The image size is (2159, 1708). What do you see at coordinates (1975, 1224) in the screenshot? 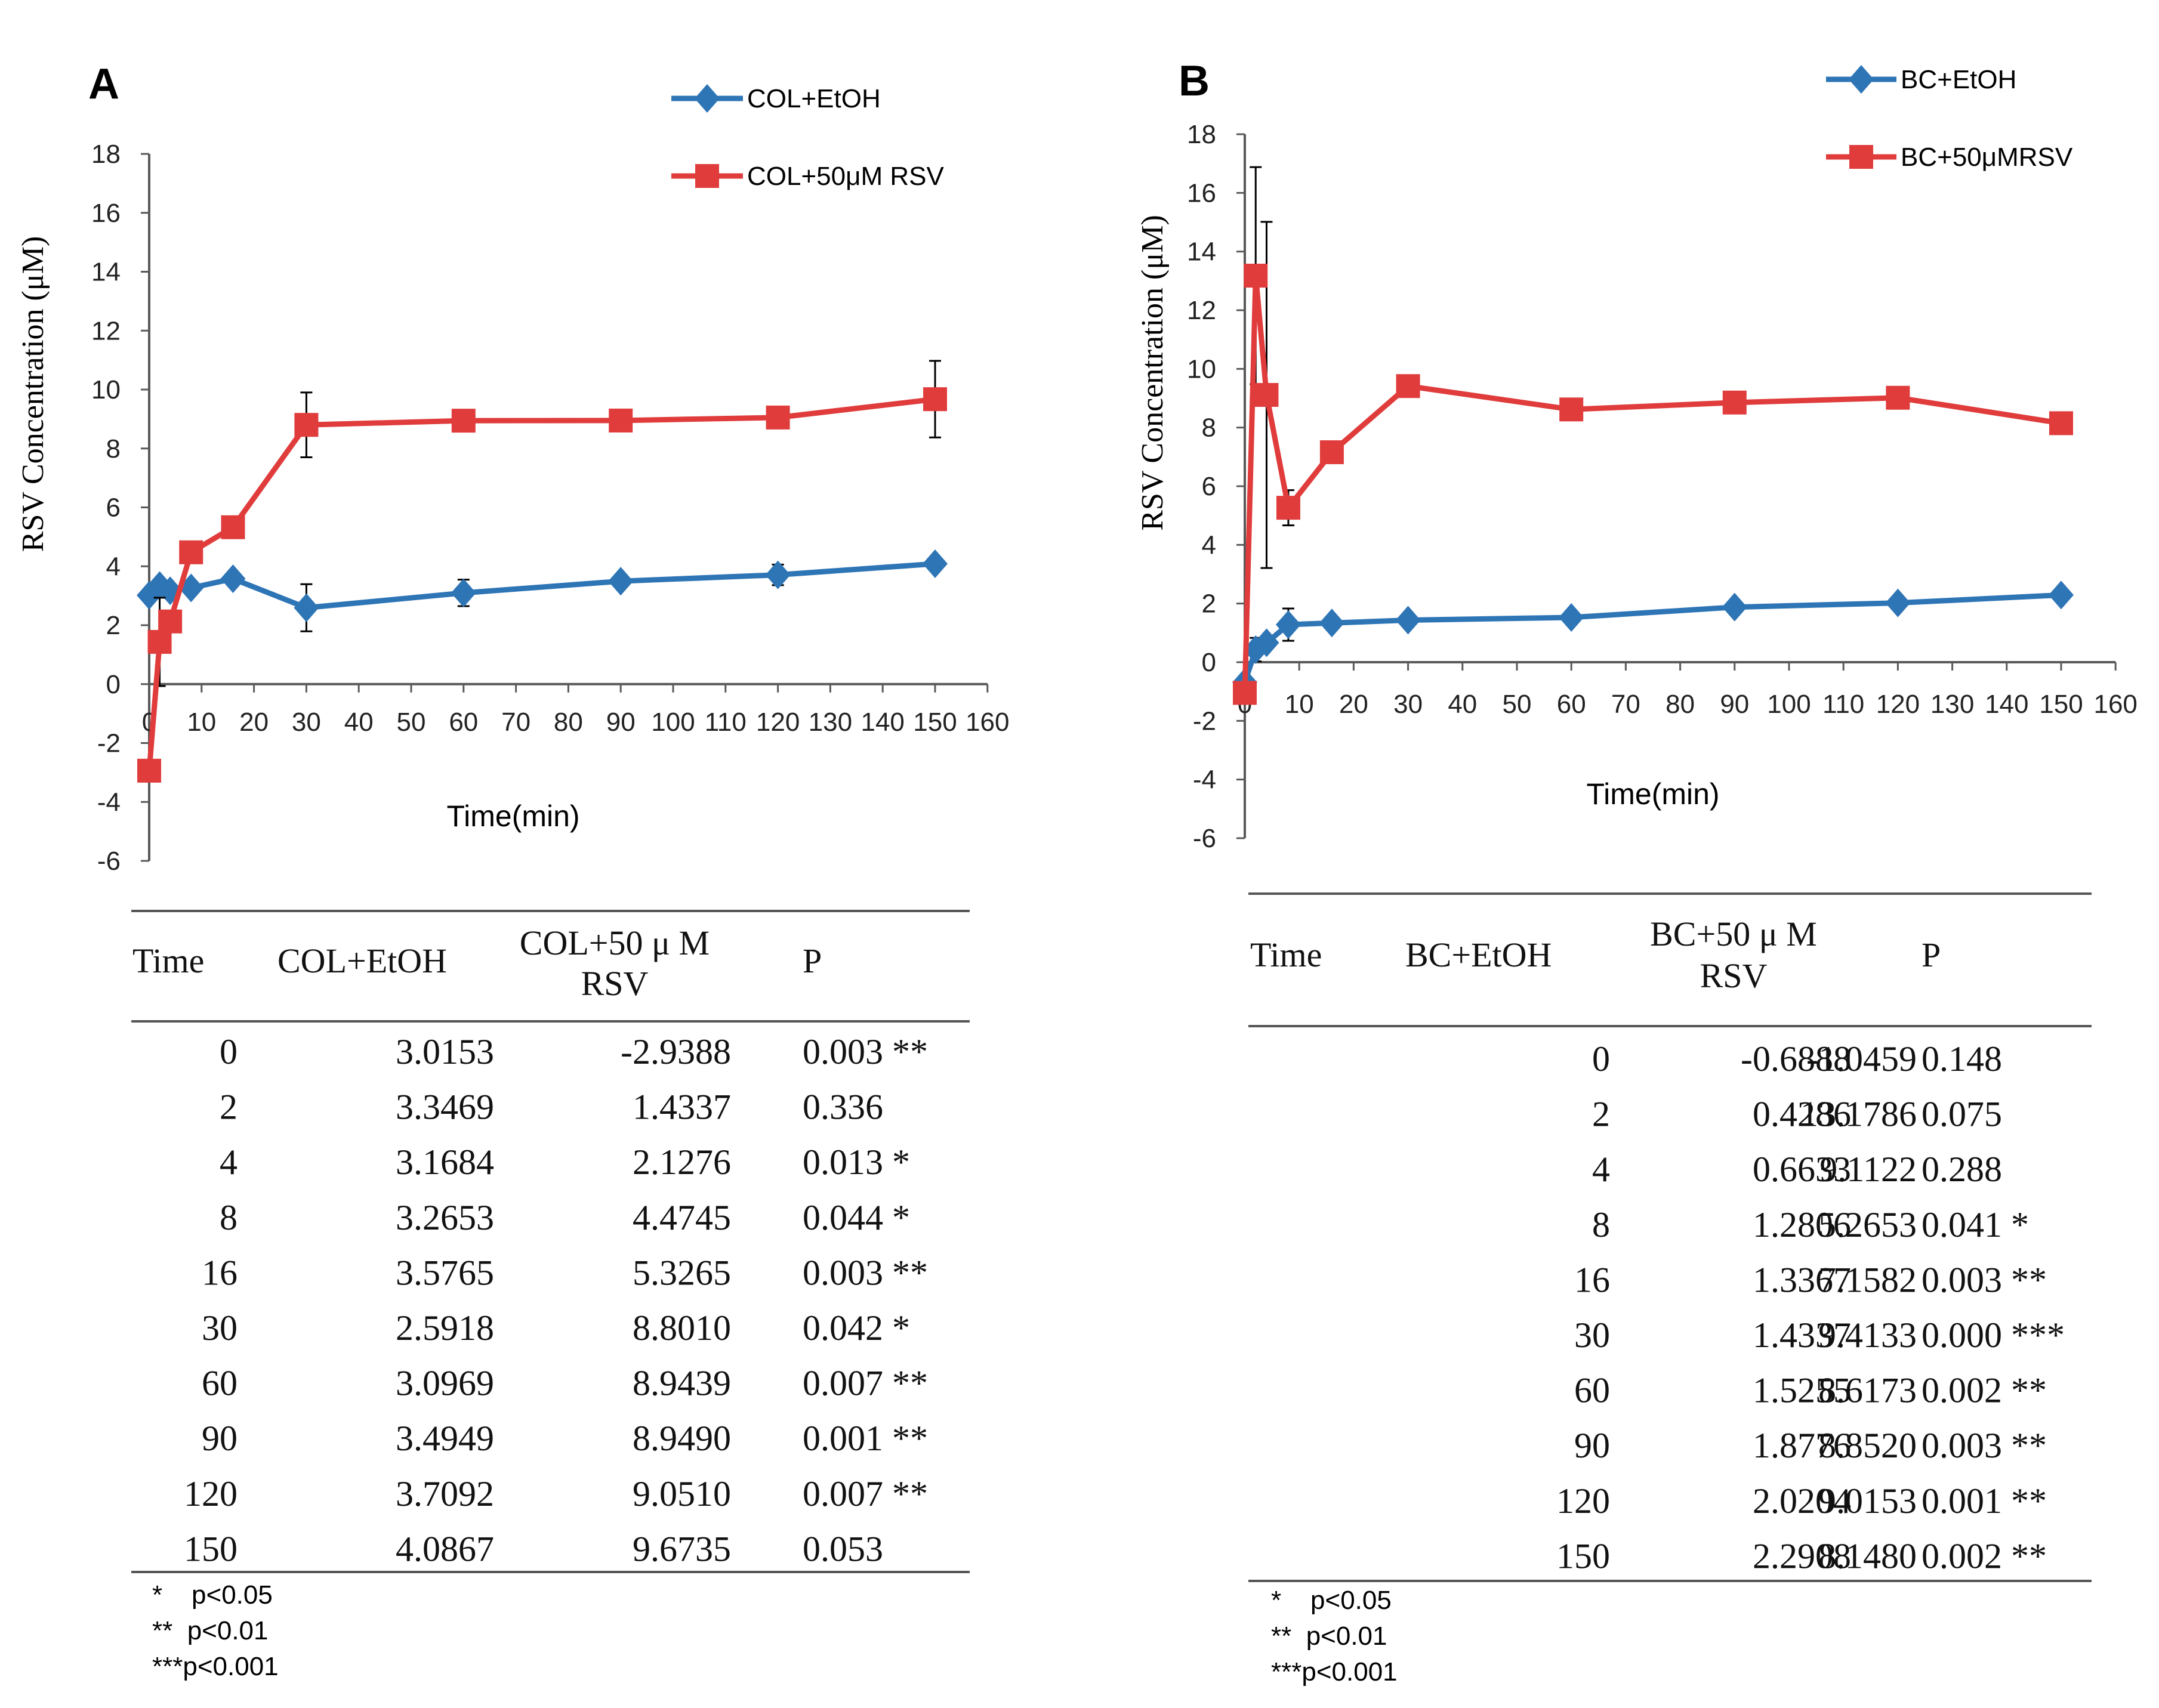
I see `table-cell-p: 0.041 *` at bounding box center [1975, 1224].